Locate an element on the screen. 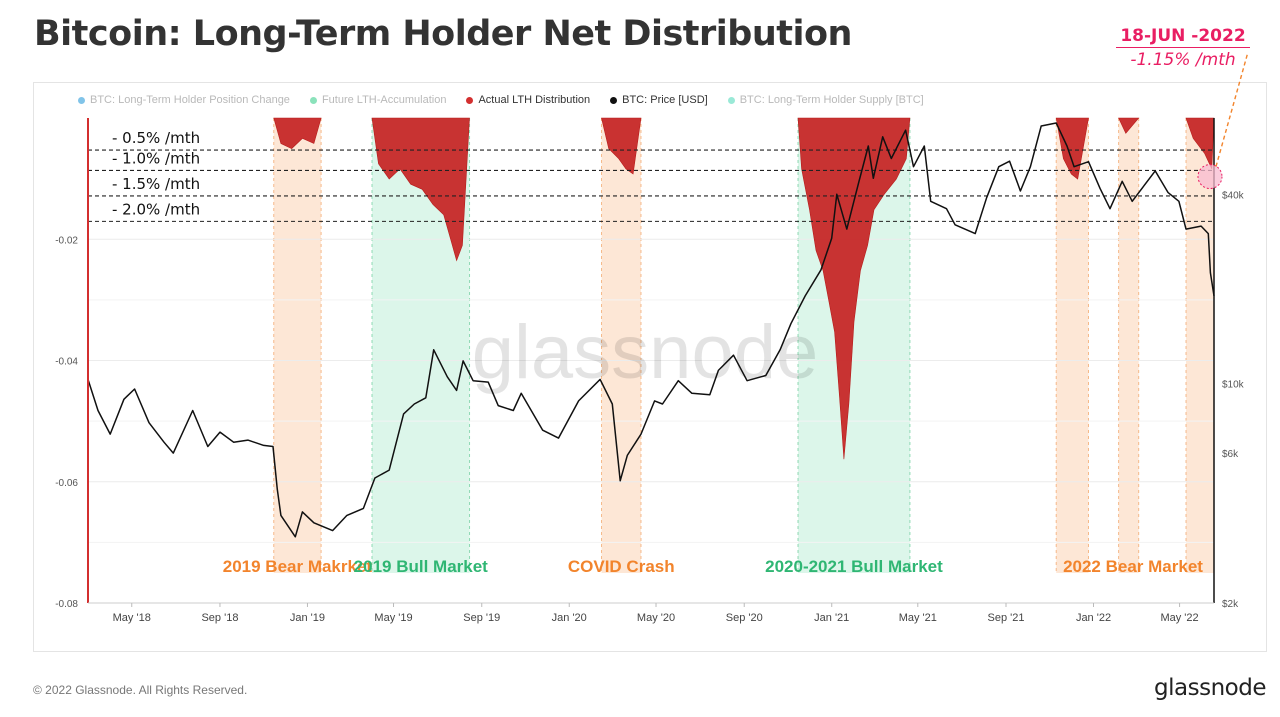  callout-value: -1.15% /mth is located at coordinates (1183, 60).